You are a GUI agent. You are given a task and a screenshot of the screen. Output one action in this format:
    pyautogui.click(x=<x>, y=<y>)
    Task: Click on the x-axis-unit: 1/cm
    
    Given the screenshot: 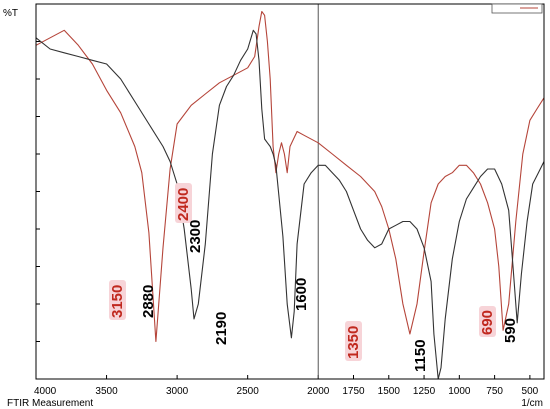 What is the action you would take?
    pyautogui.click(x=532, y=403)
    